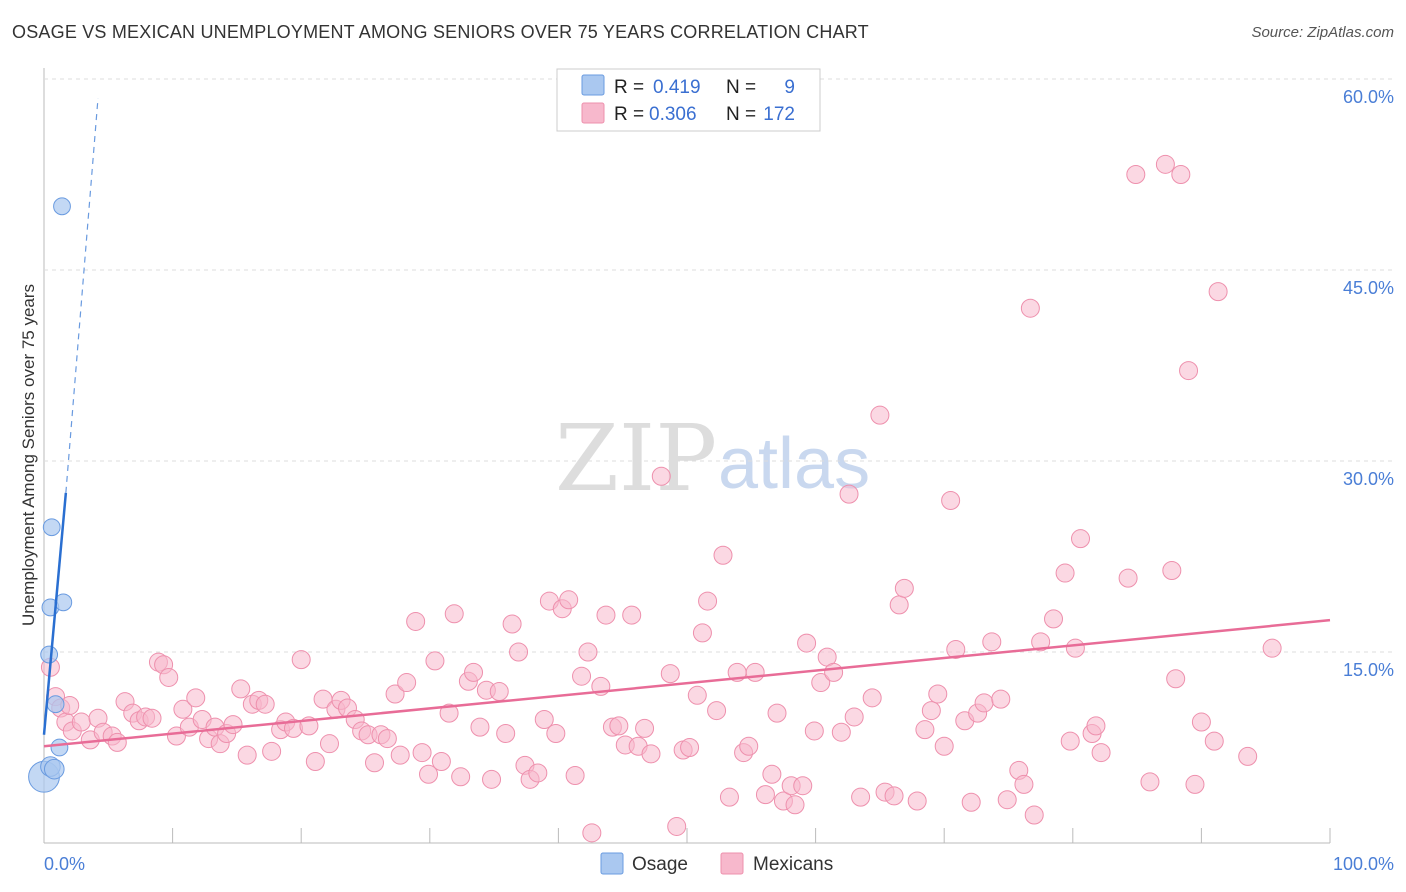 The image size is (1406, 892). What do you see at coordinates (593, 85) in the screenshot?
I see `legend-swatch-osage` at bounding box center [593, 85].